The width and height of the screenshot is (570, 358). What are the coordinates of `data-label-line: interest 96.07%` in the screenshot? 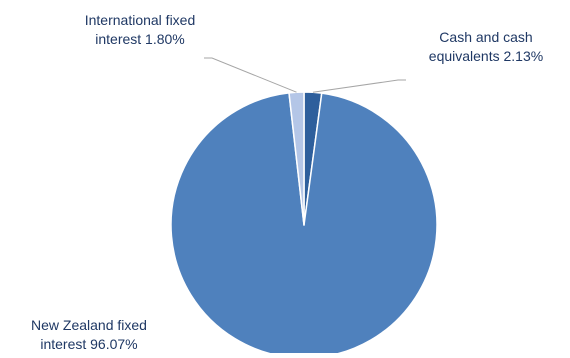 It's located at (89, 344).